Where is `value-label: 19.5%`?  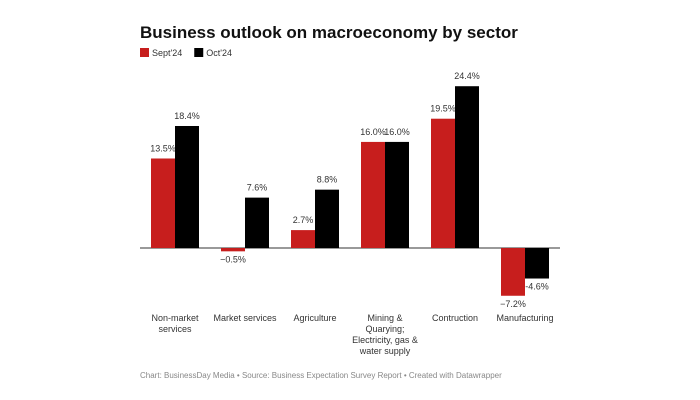
value-label: 19.5% is located at coordinates (443, 109).